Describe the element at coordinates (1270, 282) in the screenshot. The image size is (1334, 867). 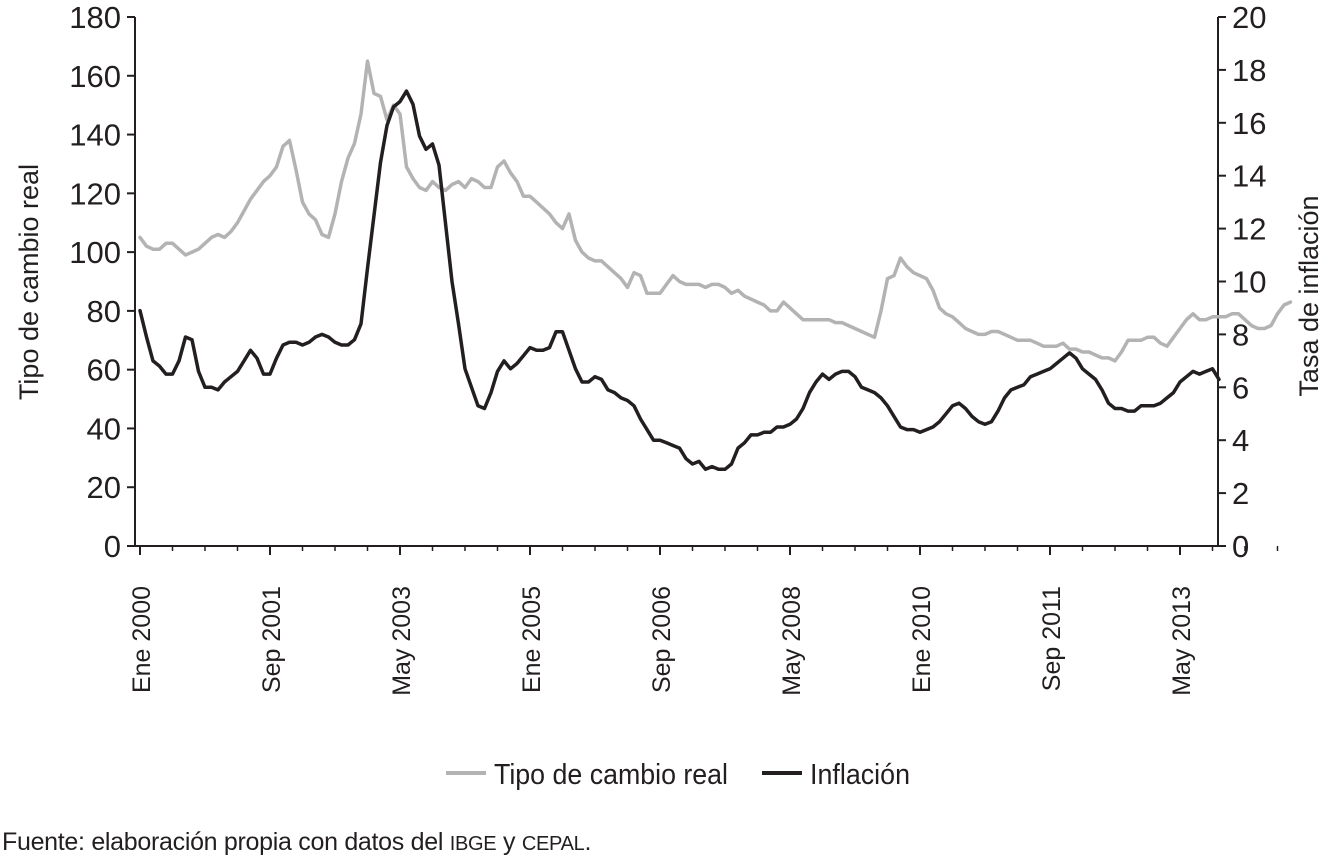
I see `right-y-axis: 0 2 4 6 8 10 12 14 16 18 20 Tasa de inflación` at that location.